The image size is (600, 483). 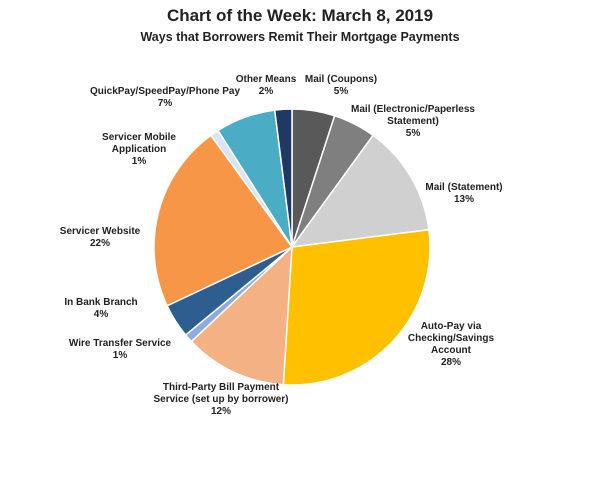 I want to click on slice-label-line: 13%, so click(x=464, y=199).